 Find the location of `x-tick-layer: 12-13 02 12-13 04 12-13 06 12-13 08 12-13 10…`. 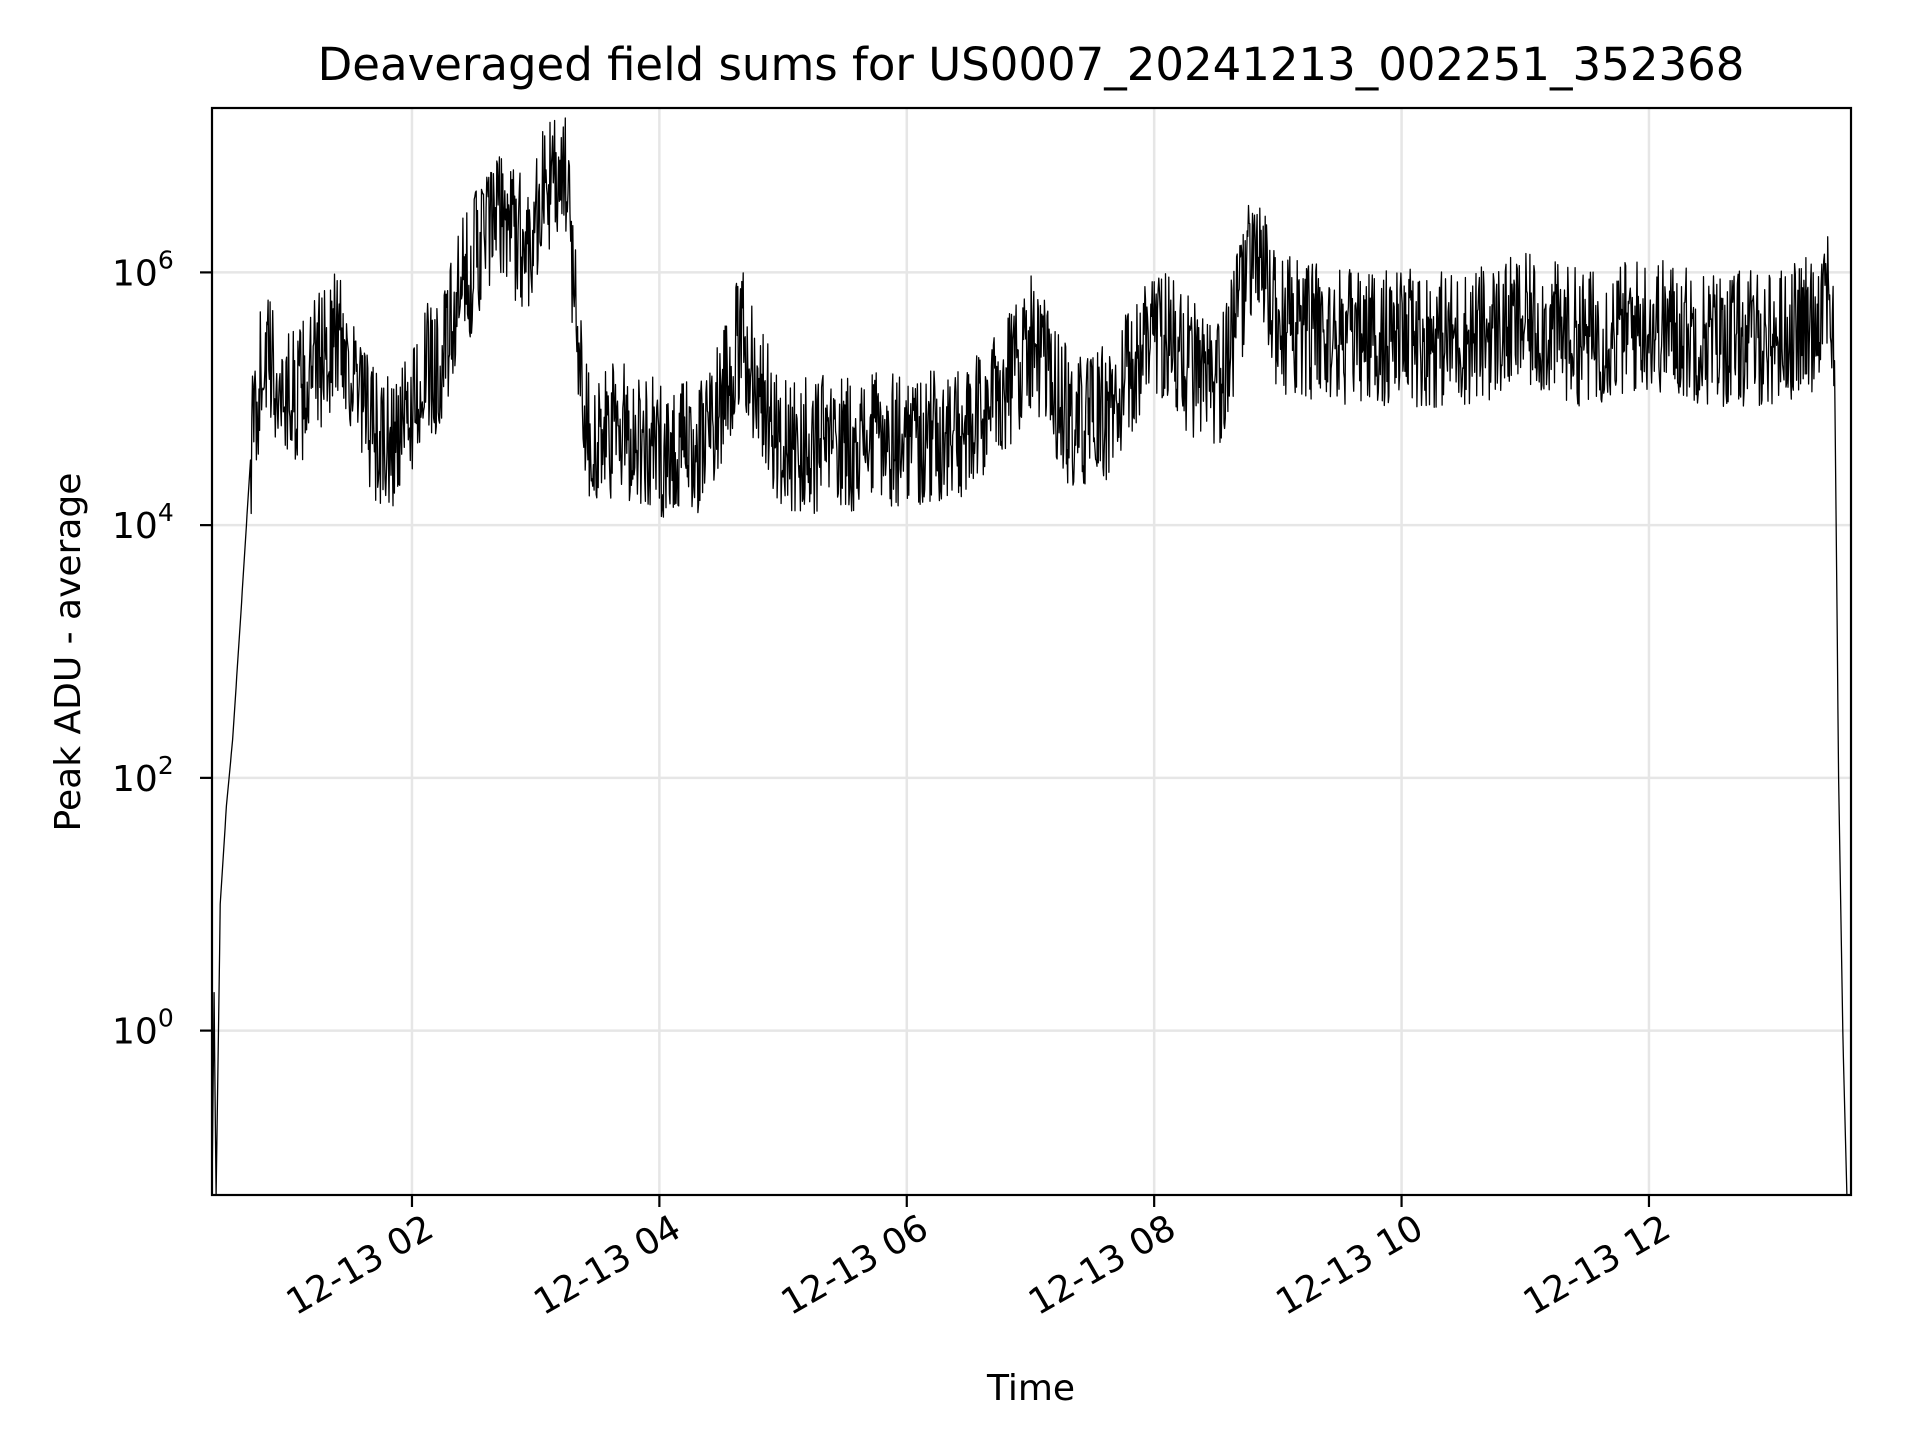

x-tick-layer: 12-13 02 12-13 04 12-13 06 12-13 08 12-13 10… is located at coordinates (979, 1259).